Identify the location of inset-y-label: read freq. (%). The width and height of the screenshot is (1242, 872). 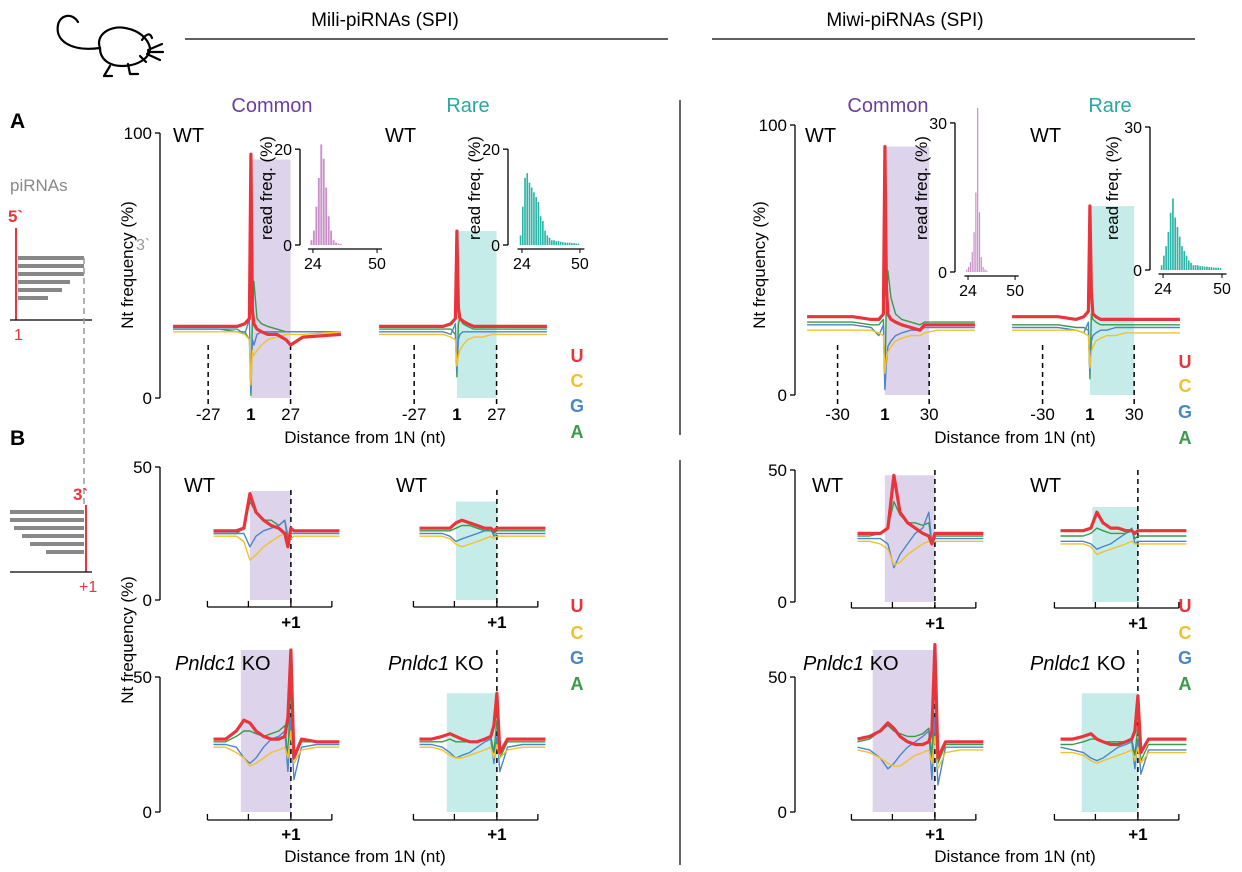
(474, 188).